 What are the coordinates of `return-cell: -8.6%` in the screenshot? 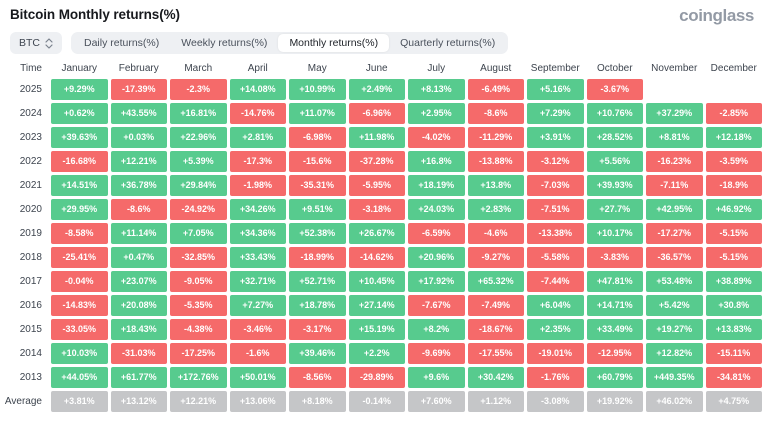 It's located at (495, 113).